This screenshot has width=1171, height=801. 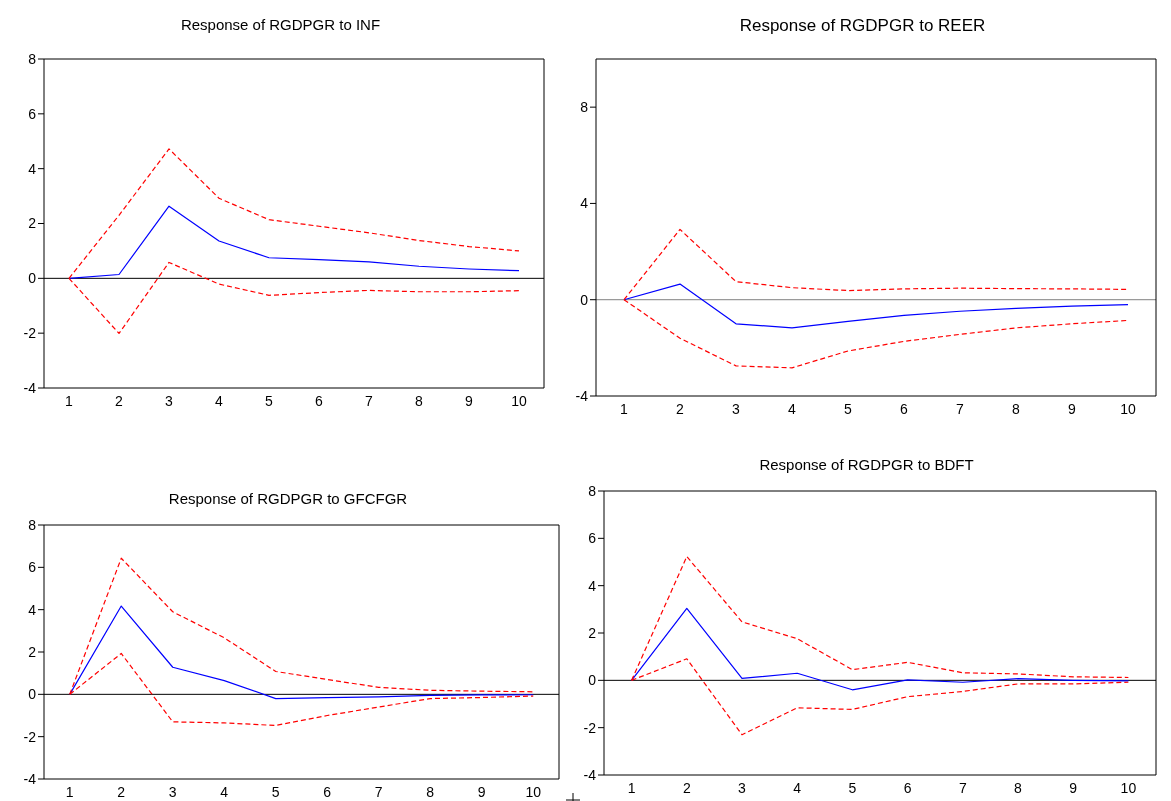 I want to click on chart-title: Response of RGDPGR to REER, so click(x=862, y=26).